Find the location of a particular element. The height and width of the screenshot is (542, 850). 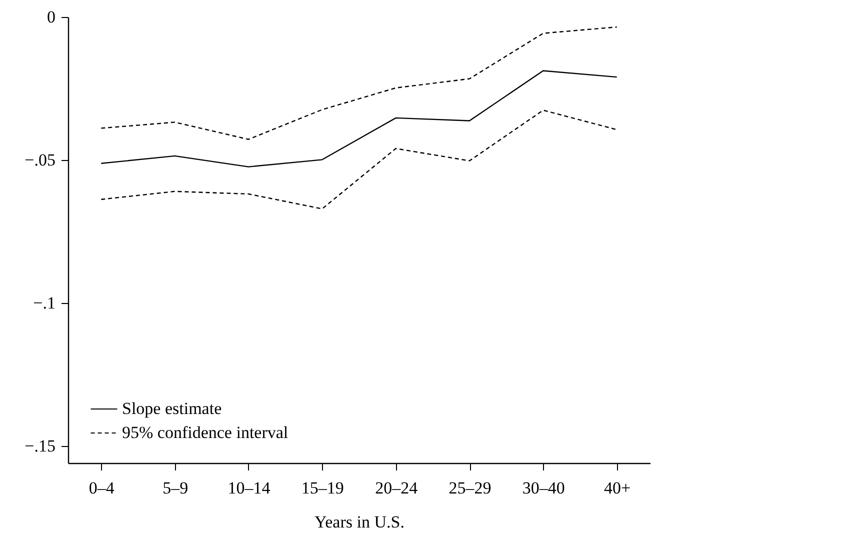

x-tick-label: 25–29 is located at coordinates (470, 488).